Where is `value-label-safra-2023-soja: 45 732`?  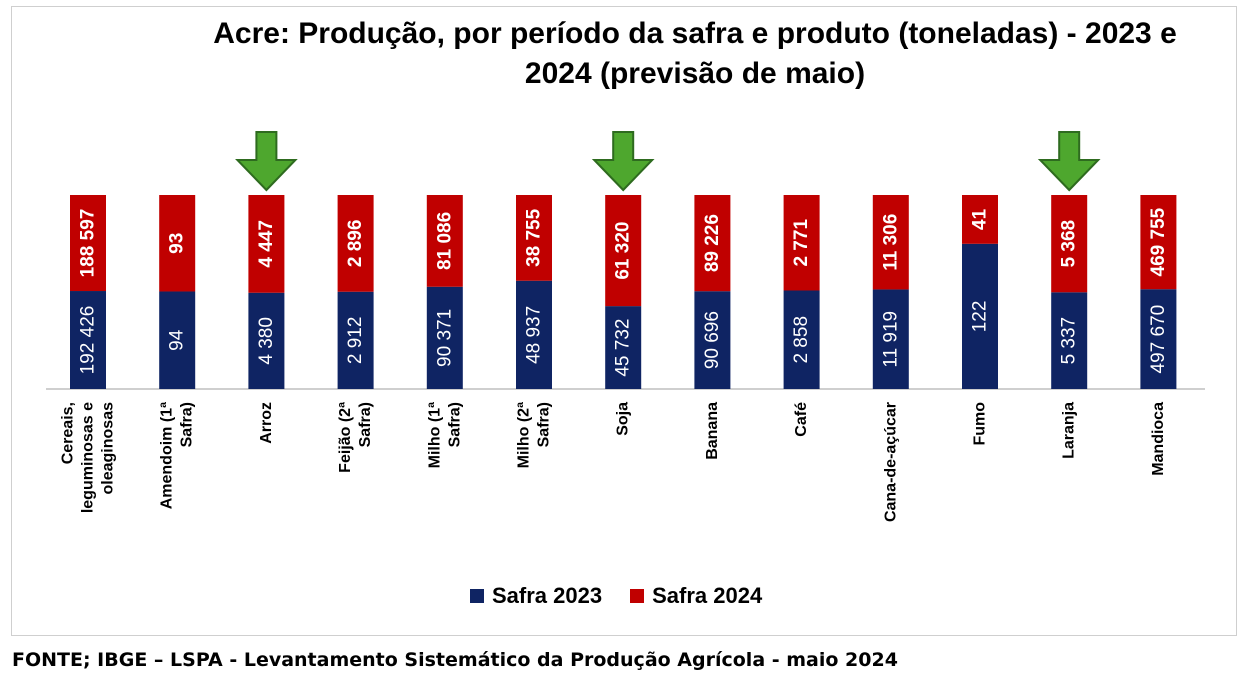
value-label-safra-2023-soja: 45 732 is located at coordinates (623, 347).